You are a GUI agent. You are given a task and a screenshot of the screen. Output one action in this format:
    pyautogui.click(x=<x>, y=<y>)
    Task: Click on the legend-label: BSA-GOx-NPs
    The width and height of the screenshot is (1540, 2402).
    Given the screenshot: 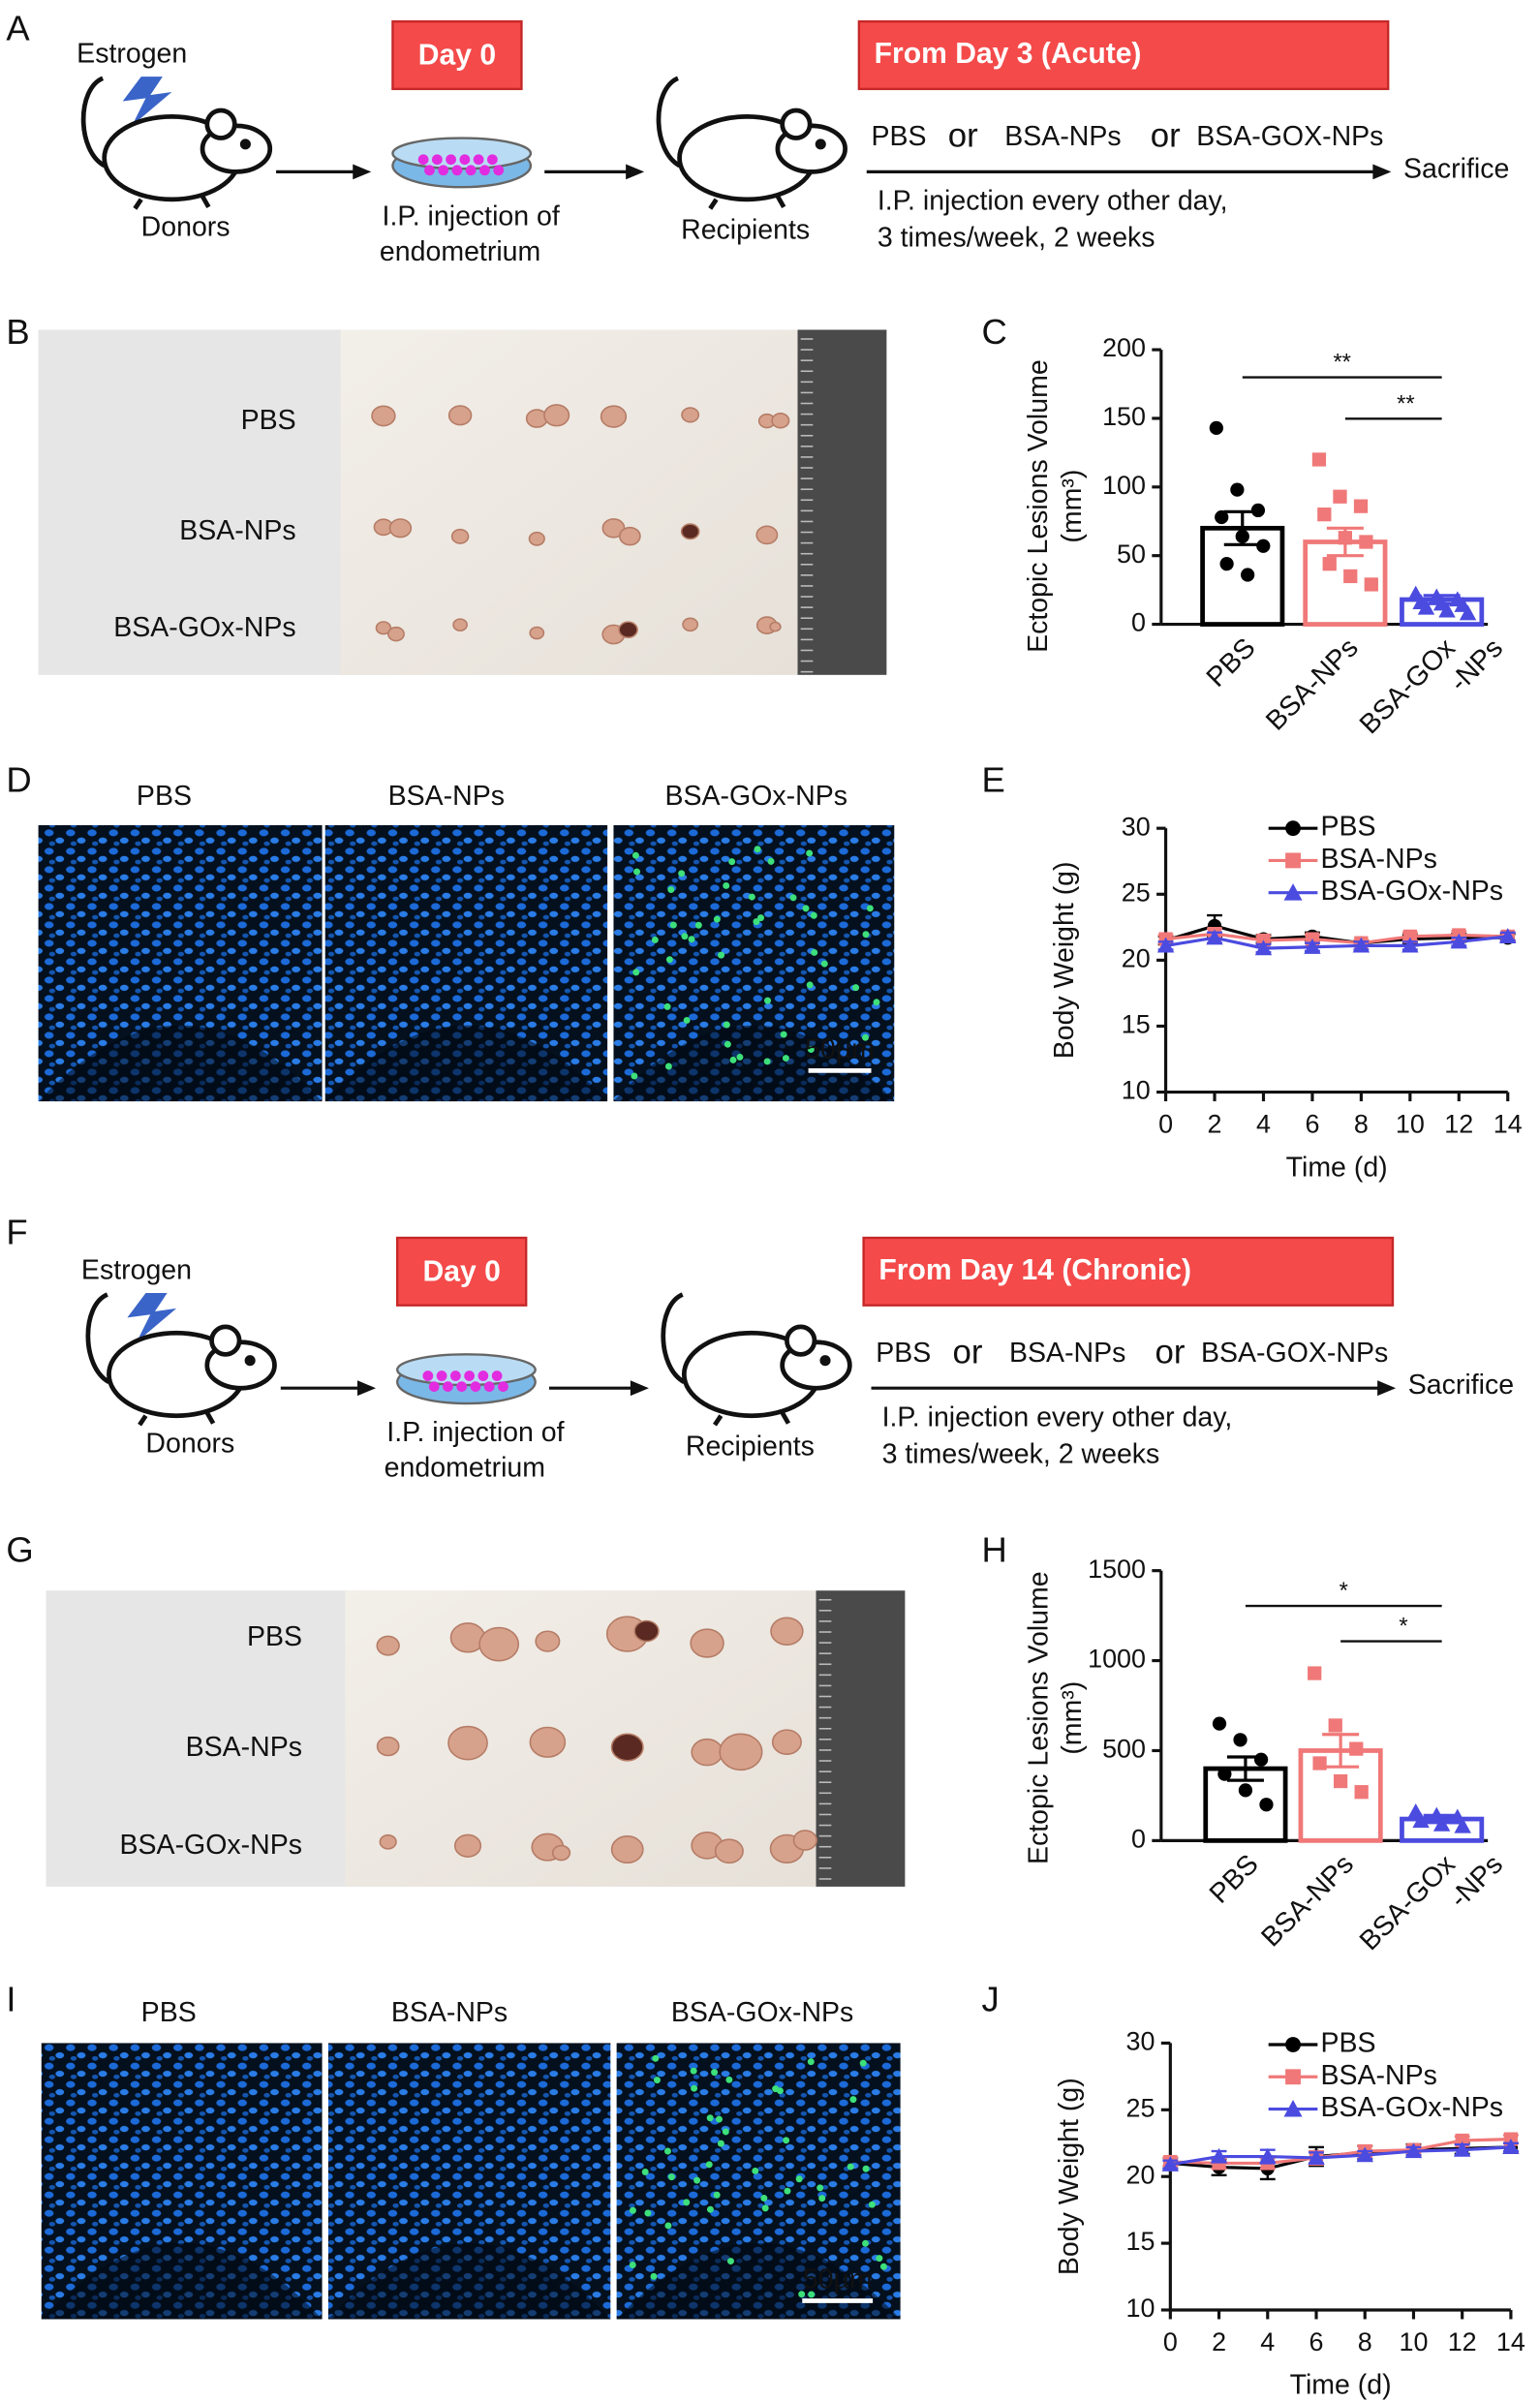 What is the action you would take?
    pyautogui.click(x=1412, y=2107)
    